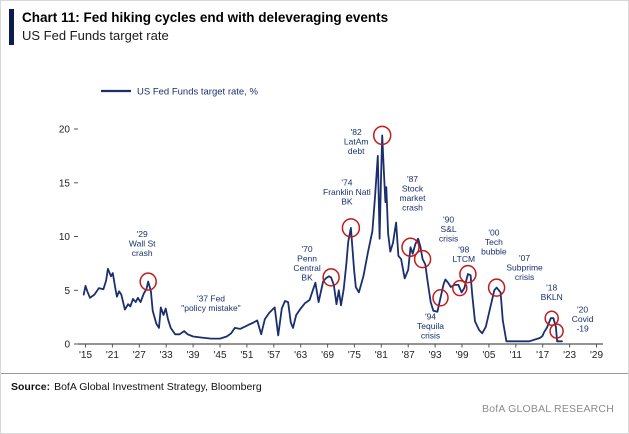  What do you see at coordinates (307, 249) in the screenshot?
I see `annotation-label-penn-central-bk: '70` at bounding box center [307, 249].